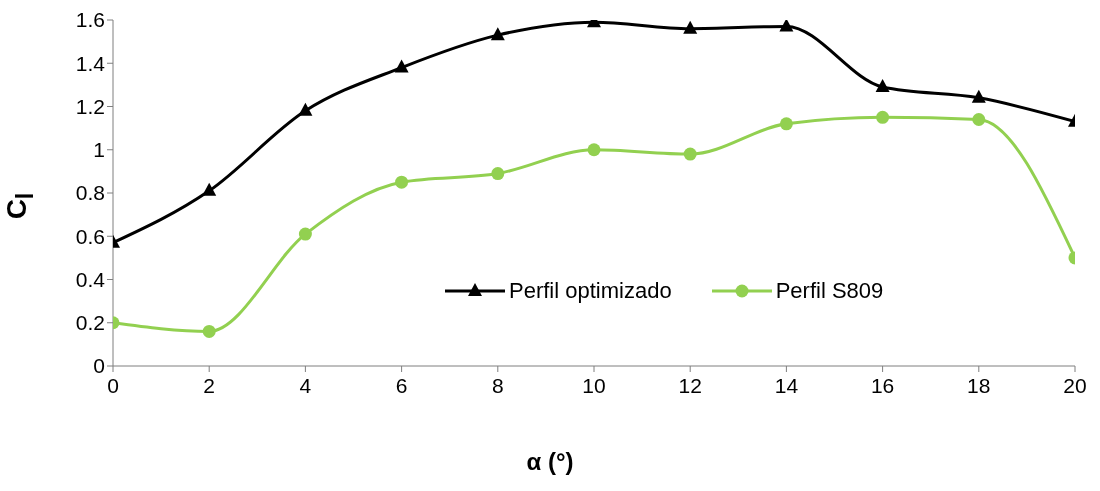 The image size is (1100, 491). What do you see at coordinates (90, 106) in the screenshot?
I see `y-tick-label: 1.2` at bounding box center [90, 106].